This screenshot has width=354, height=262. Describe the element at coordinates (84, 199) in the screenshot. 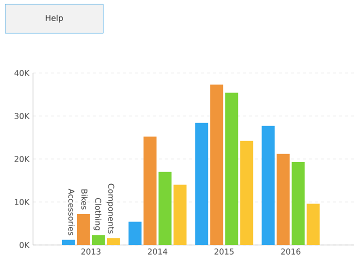

I see `text: Bikes` at that location.